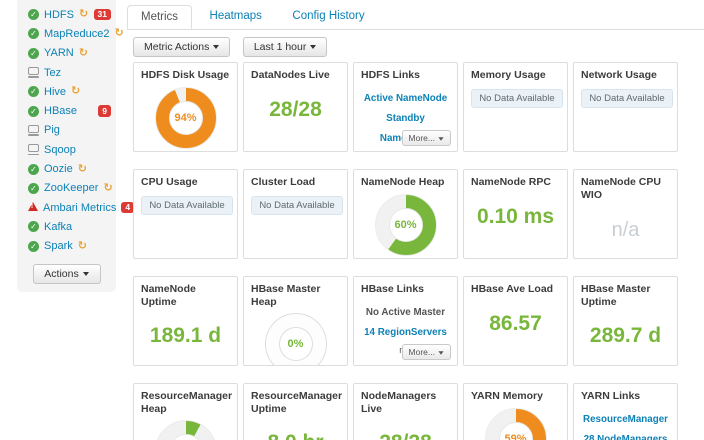 The image size is (704, 440). I want to click on metric-actions-button: Metric Actions, so click(182, 47).